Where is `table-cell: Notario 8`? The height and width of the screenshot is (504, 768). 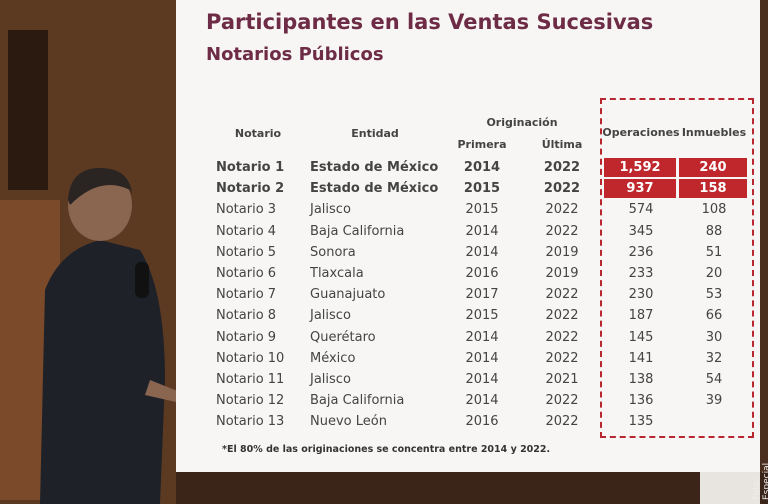
table-cell: Notario 8 is located at coordinates (246, 316).